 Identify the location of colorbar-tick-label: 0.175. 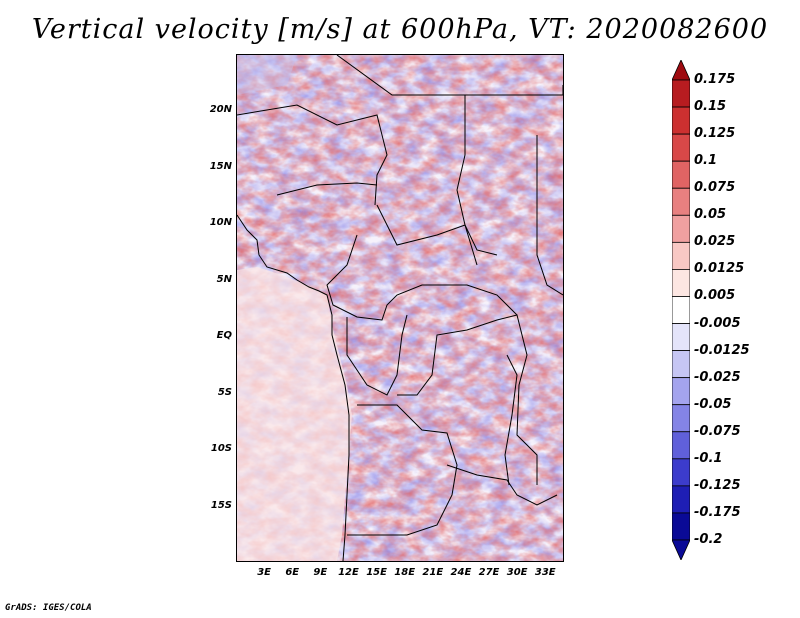
(715, 79).